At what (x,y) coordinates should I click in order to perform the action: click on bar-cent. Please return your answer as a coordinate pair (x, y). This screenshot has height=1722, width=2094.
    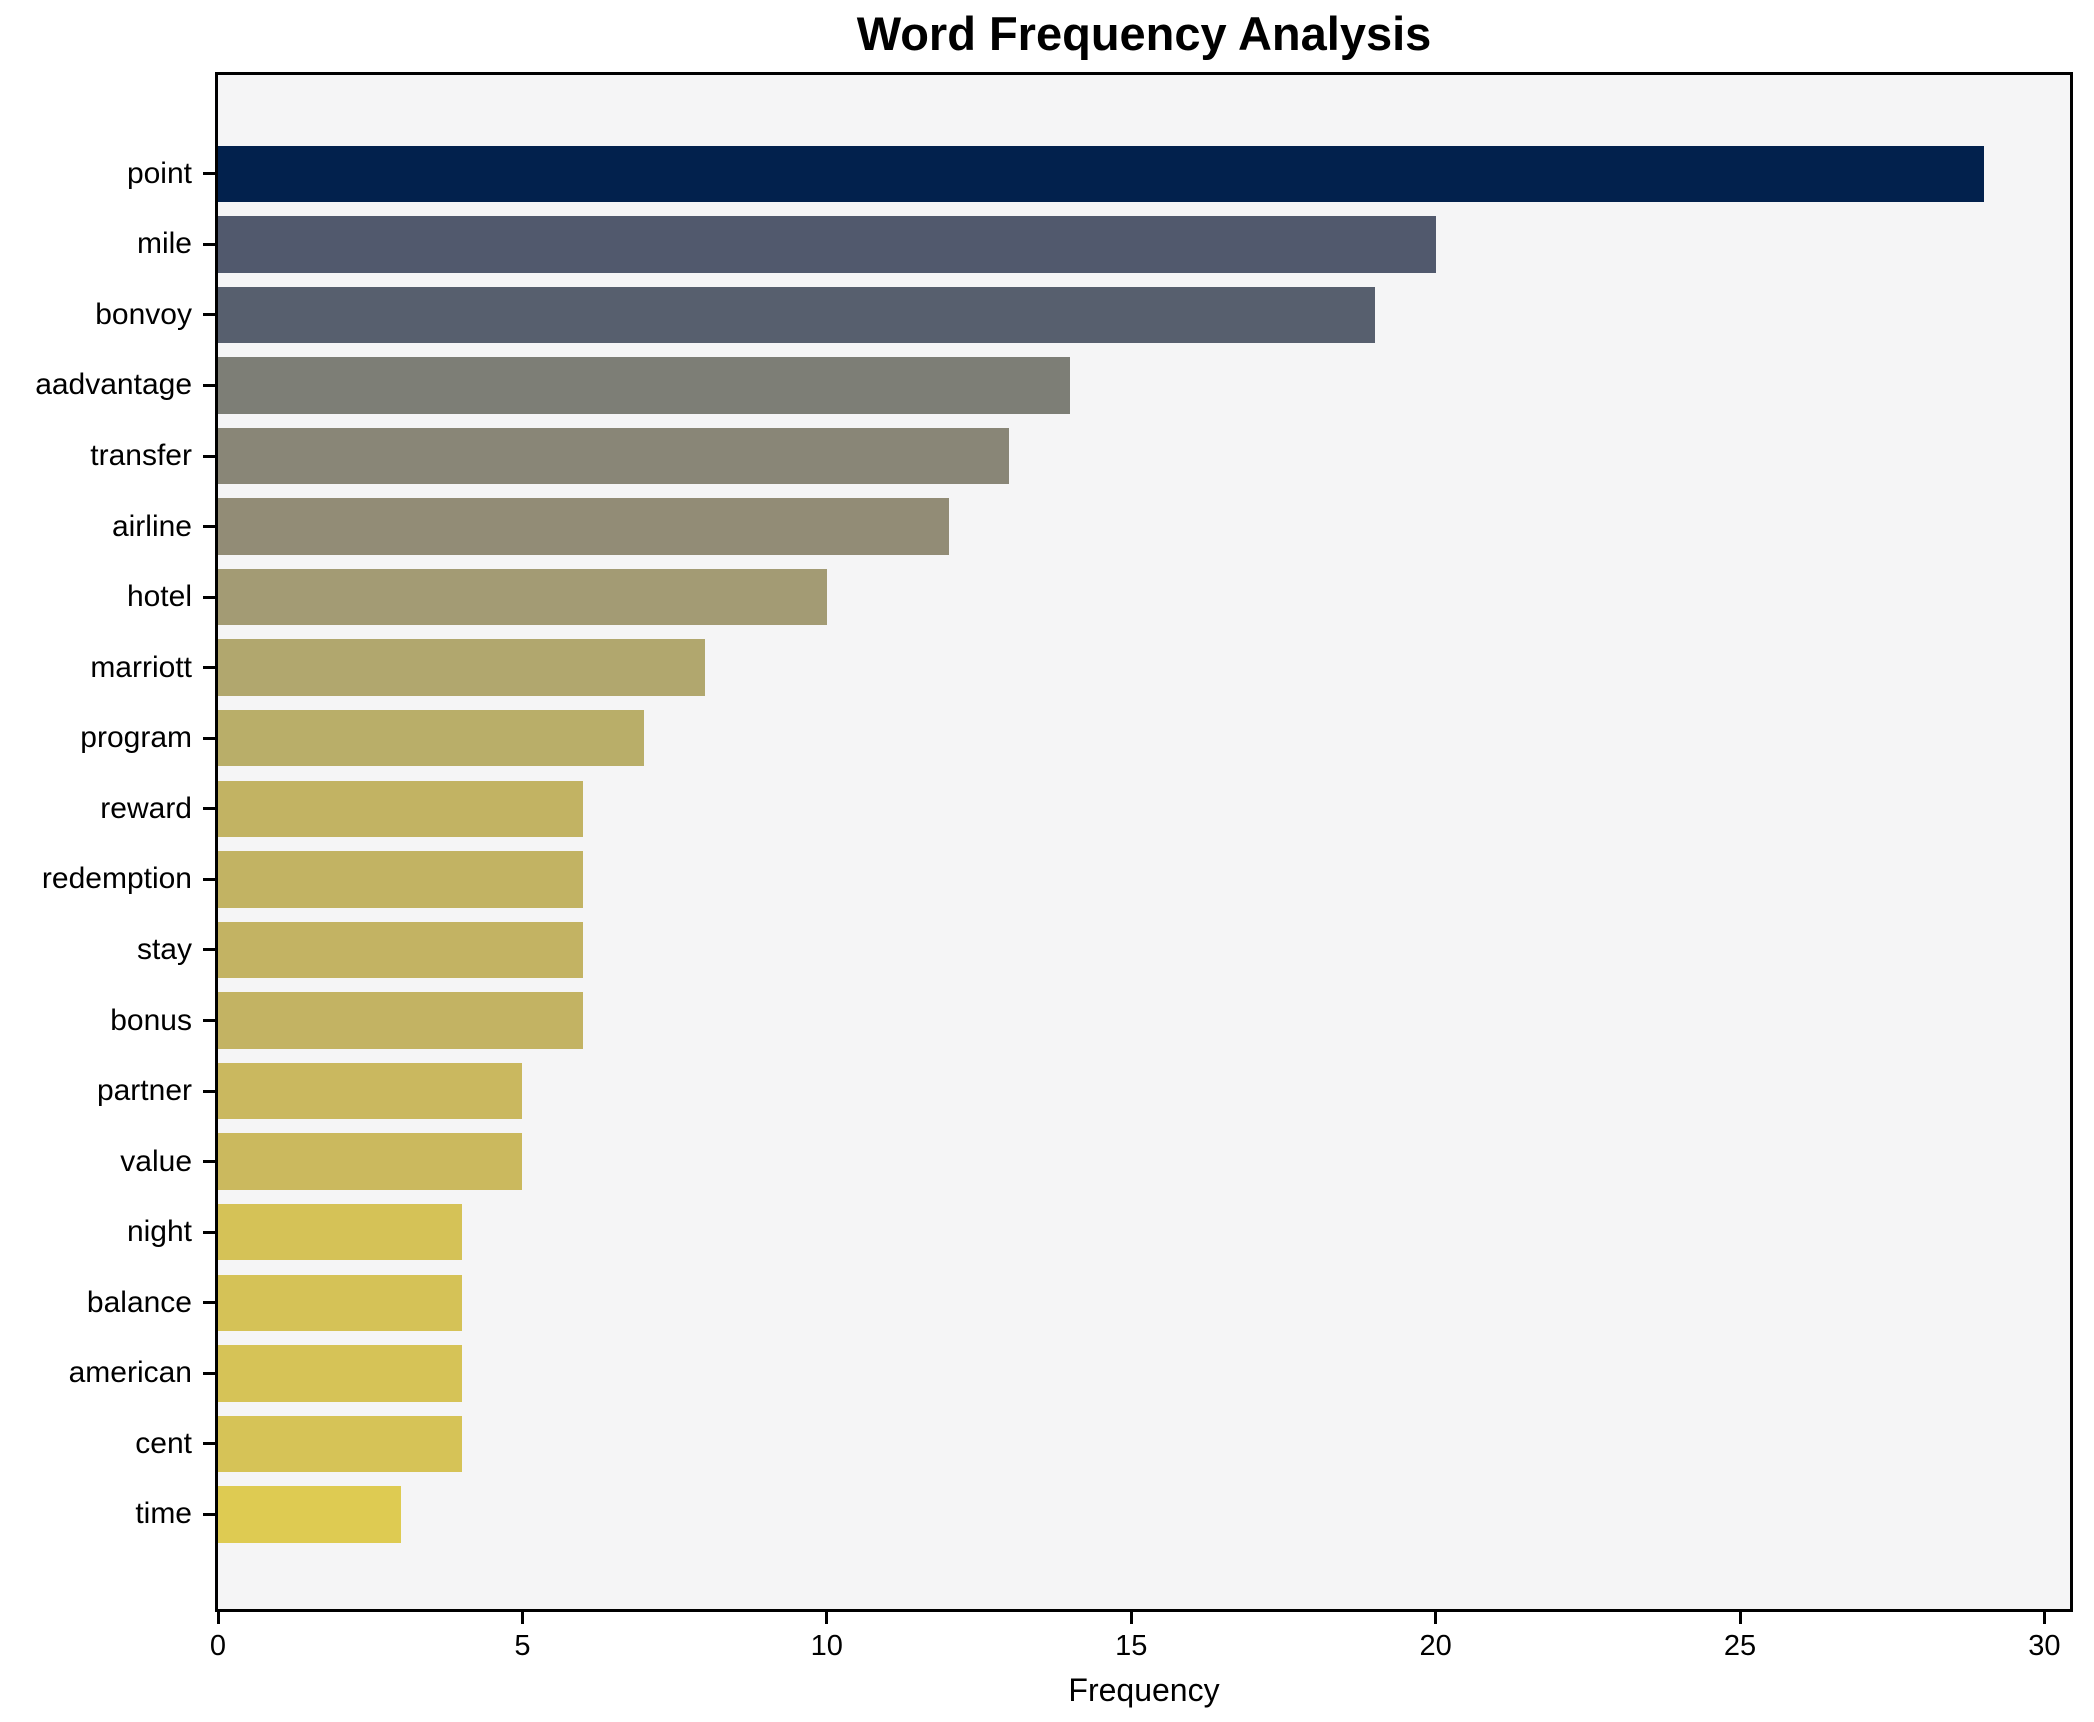
    Looking at the image, I should click on (340, 1444).